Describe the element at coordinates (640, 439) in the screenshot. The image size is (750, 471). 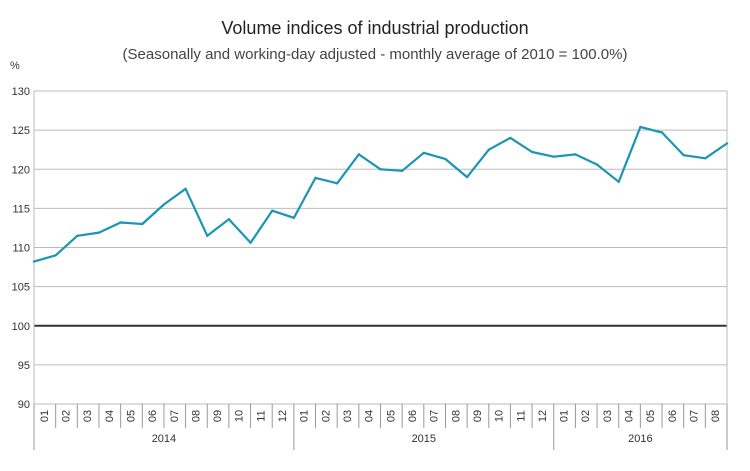
I see `x-year-label: 2016` at that location.